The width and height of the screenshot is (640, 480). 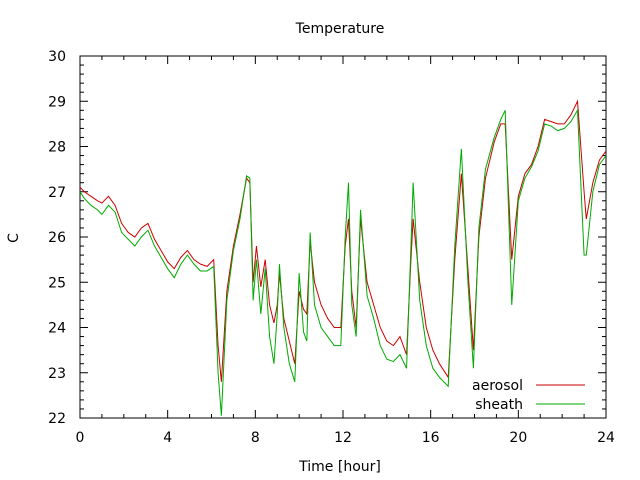 What do you see at coordinates (57, 238) in the screenshot?
I see `y-tick-label: 26` at bounding box center [57, 238].